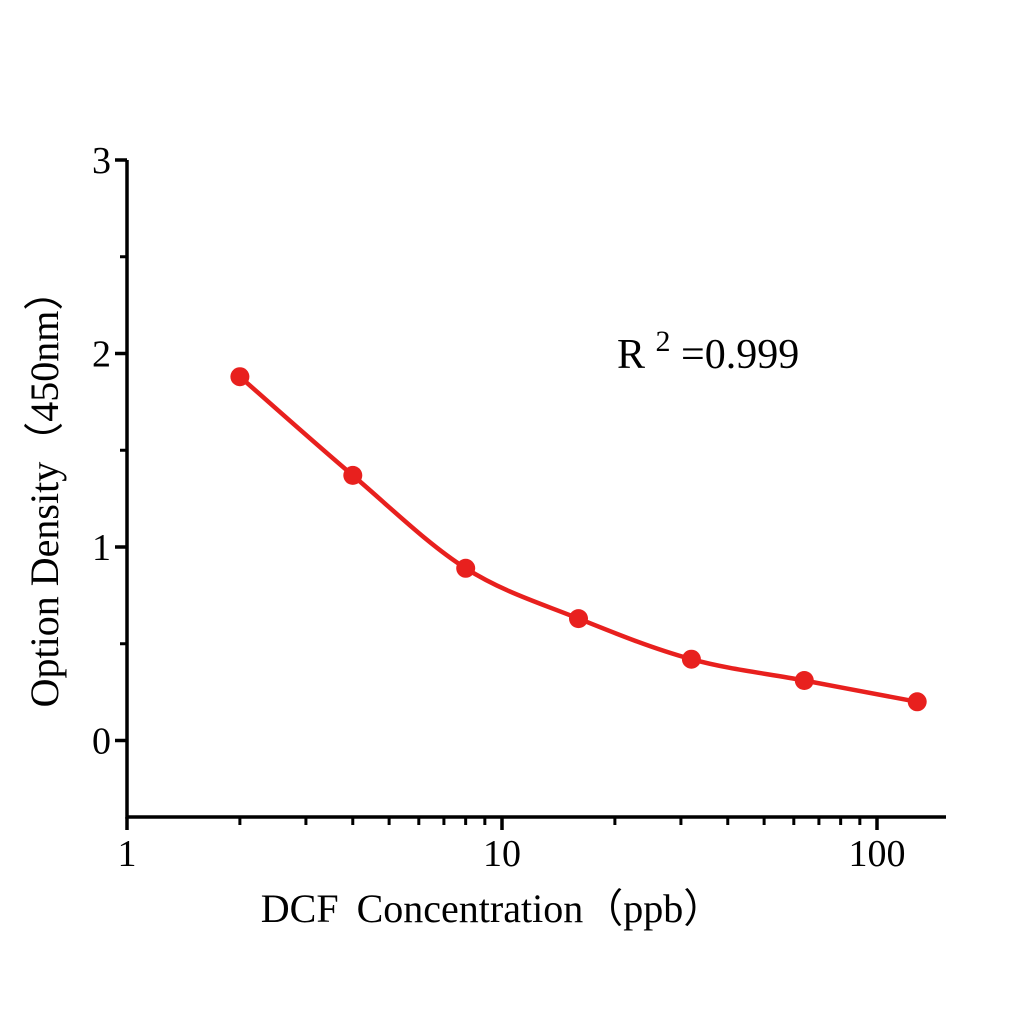 The width and height of the screenshot is (1024, 1024). Describe the element at coordinates (631, 355) in the screenshot. I see `r-squared-base: R` at that location.